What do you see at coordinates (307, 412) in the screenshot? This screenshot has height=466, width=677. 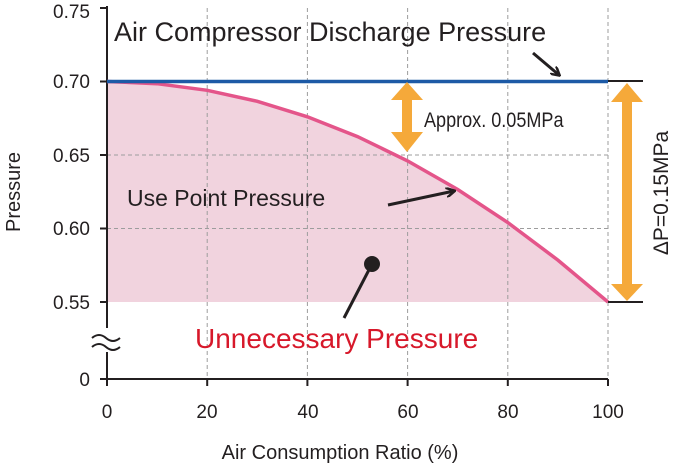 I see `x-tick-label: 40` at bounding box center [307, 412].